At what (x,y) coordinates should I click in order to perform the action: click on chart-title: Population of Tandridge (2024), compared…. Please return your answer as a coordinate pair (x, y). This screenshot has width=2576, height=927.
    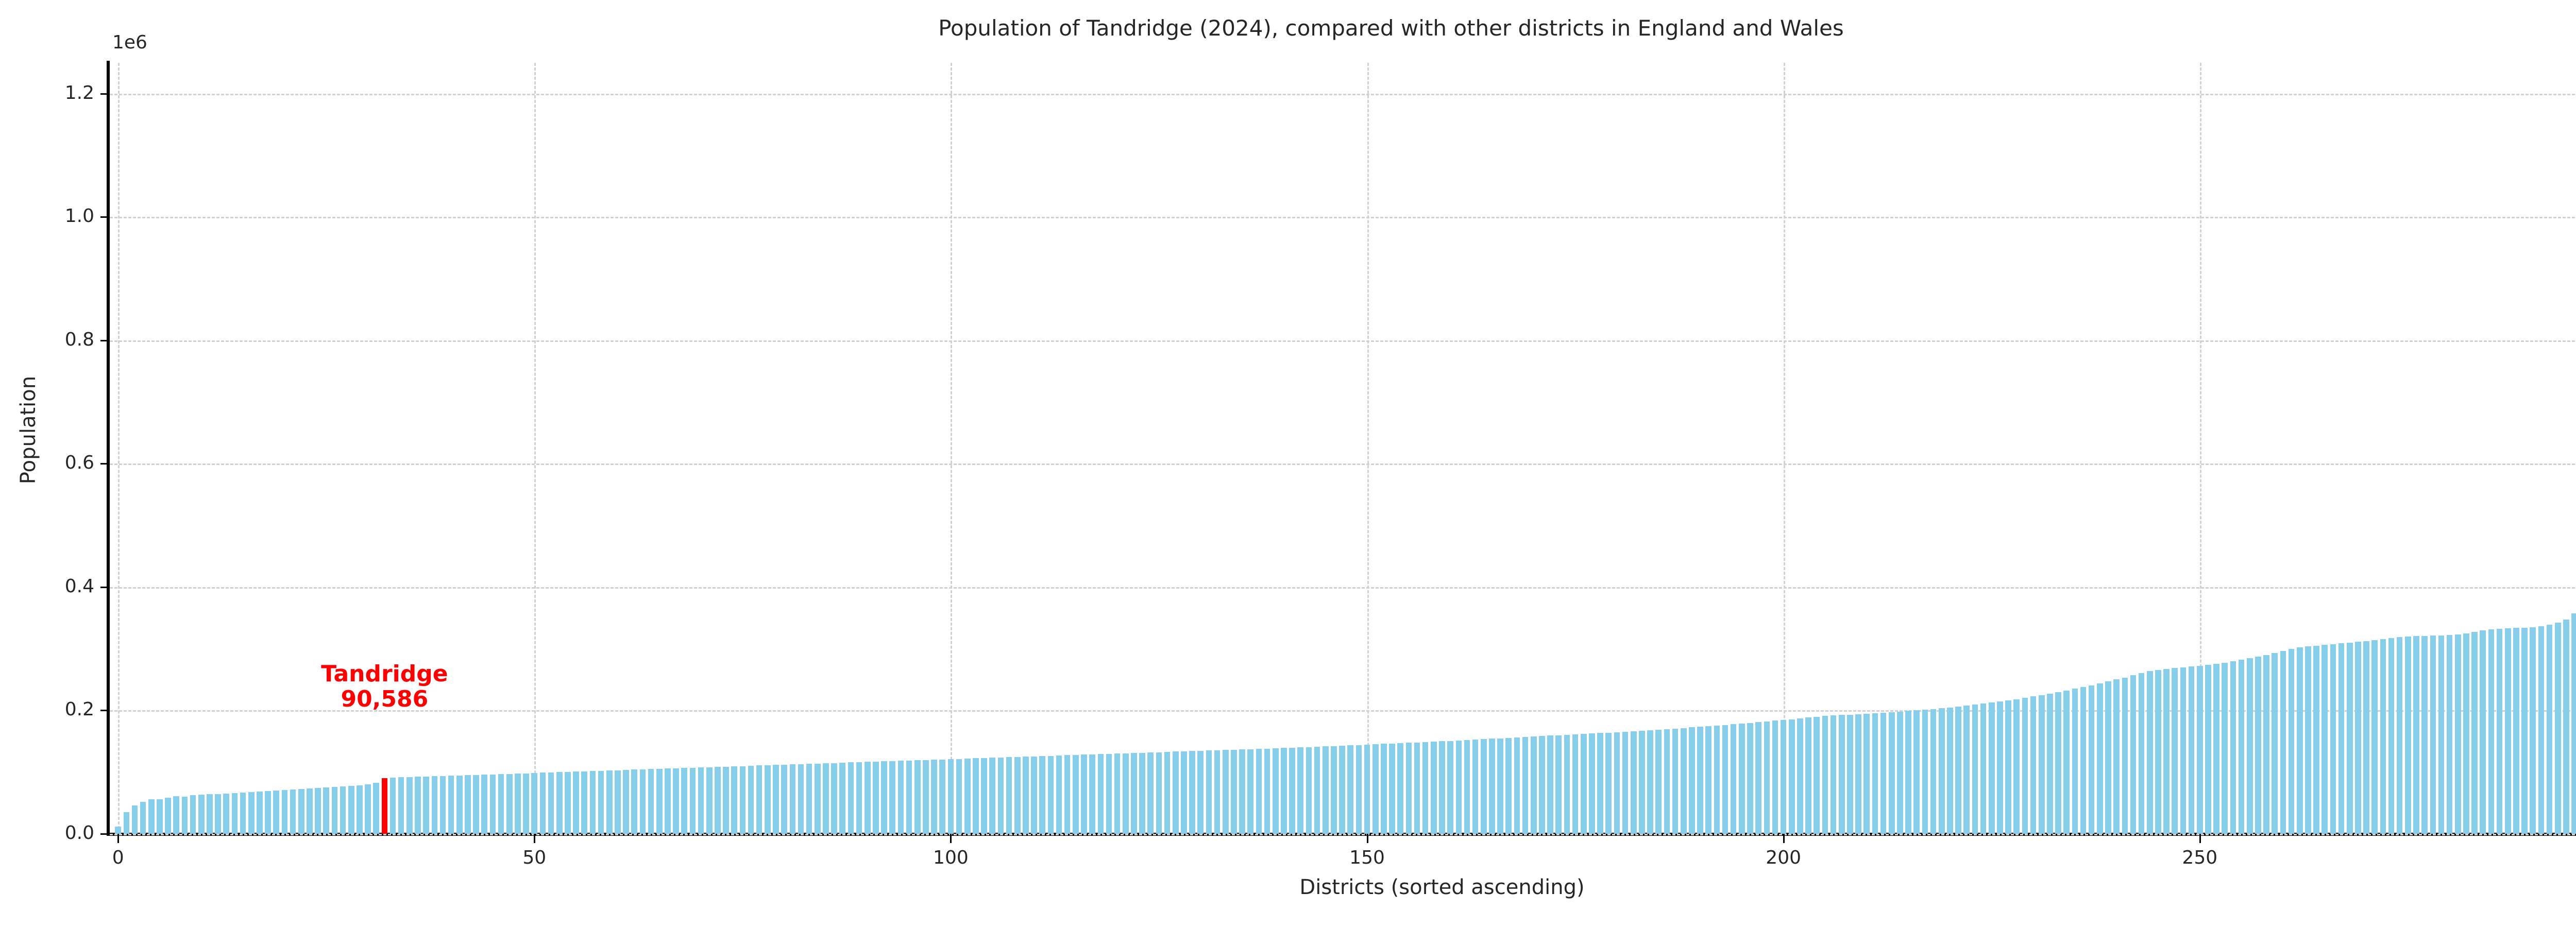
    Looking at the image, I should click on (1391, 28).